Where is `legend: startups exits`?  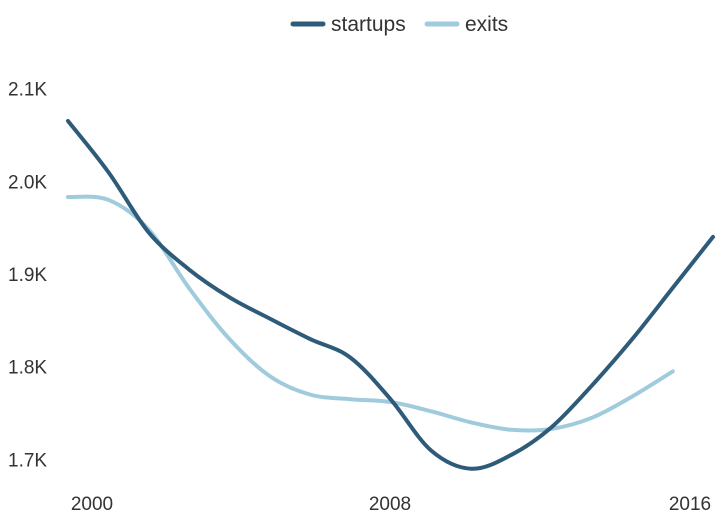
legend: startups exits is located at coordinates (399, 24).